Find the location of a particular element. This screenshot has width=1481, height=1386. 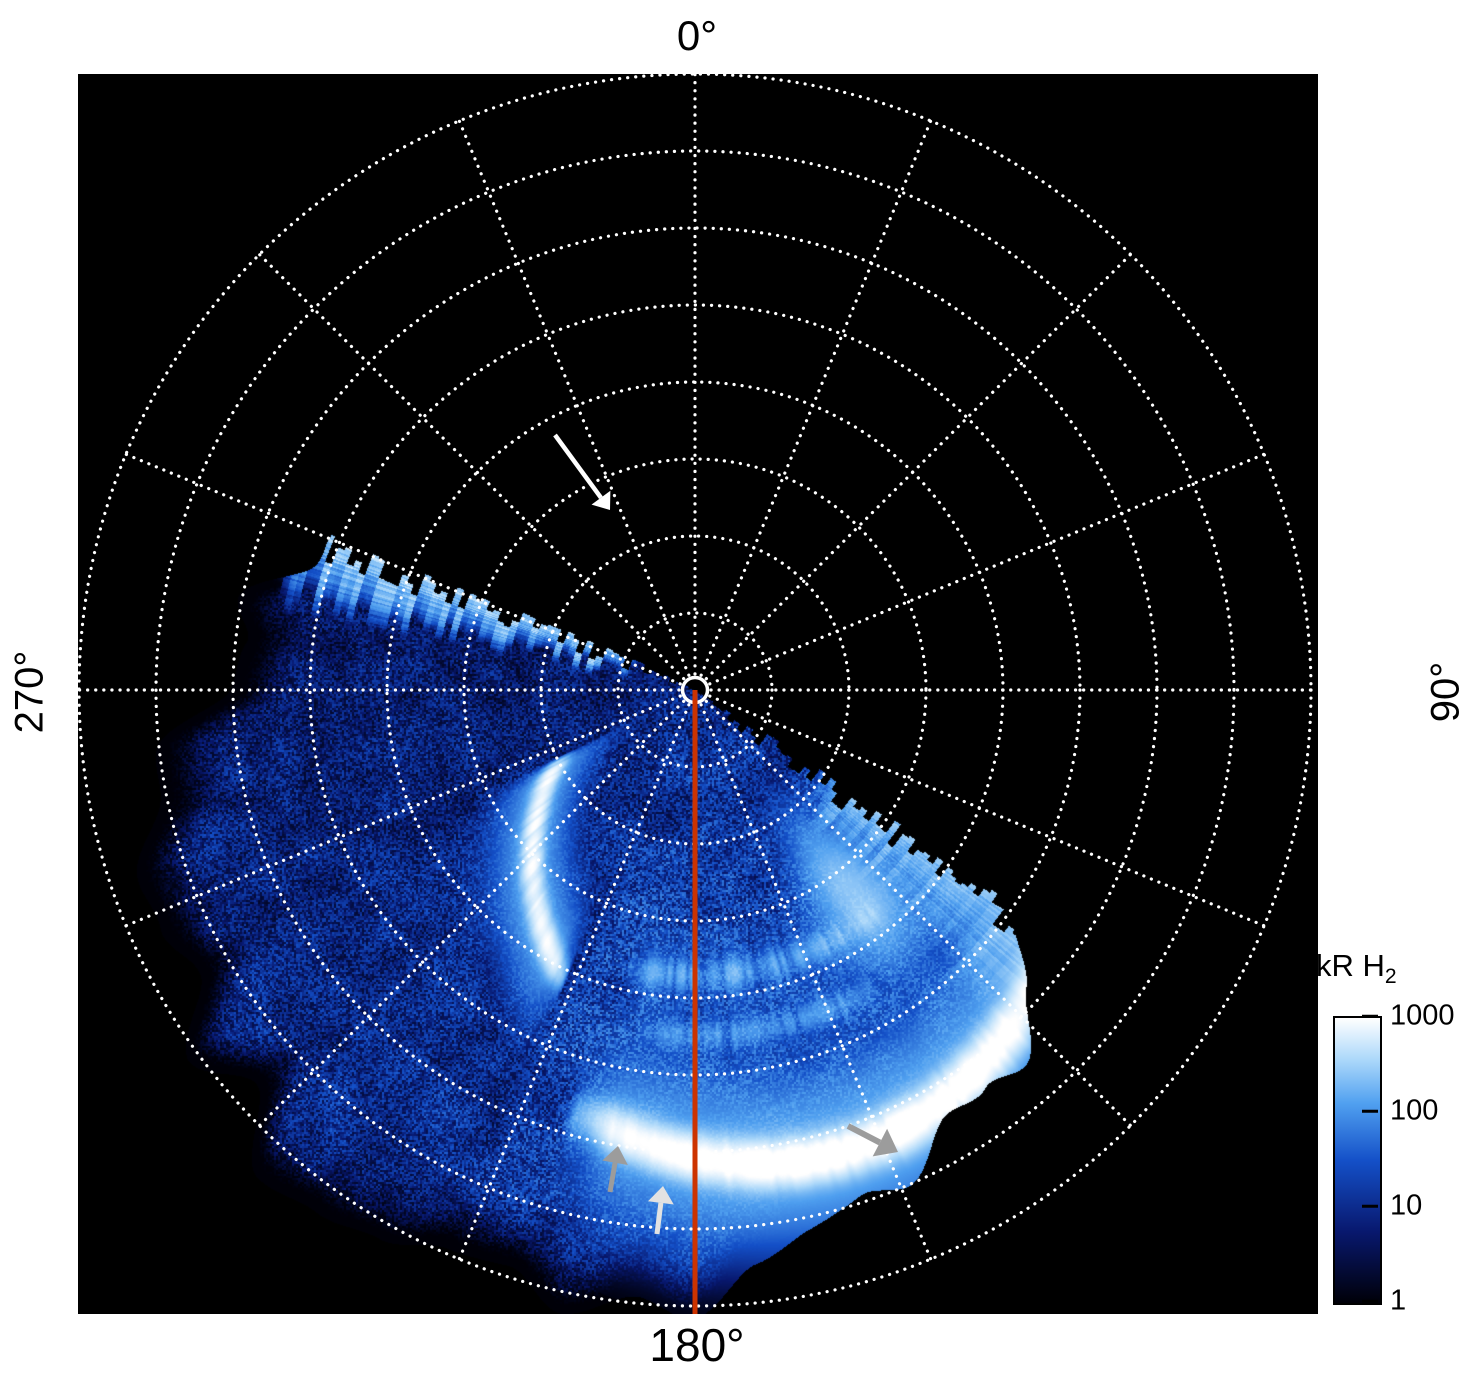

gray-arrow-right-head is located at coordinates (885, 1142).